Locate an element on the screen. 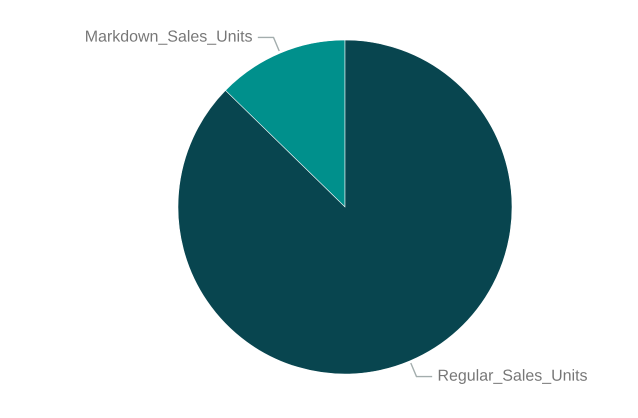  slice-label: Markdown_Sales_Units is located at coordinates (169, 37).